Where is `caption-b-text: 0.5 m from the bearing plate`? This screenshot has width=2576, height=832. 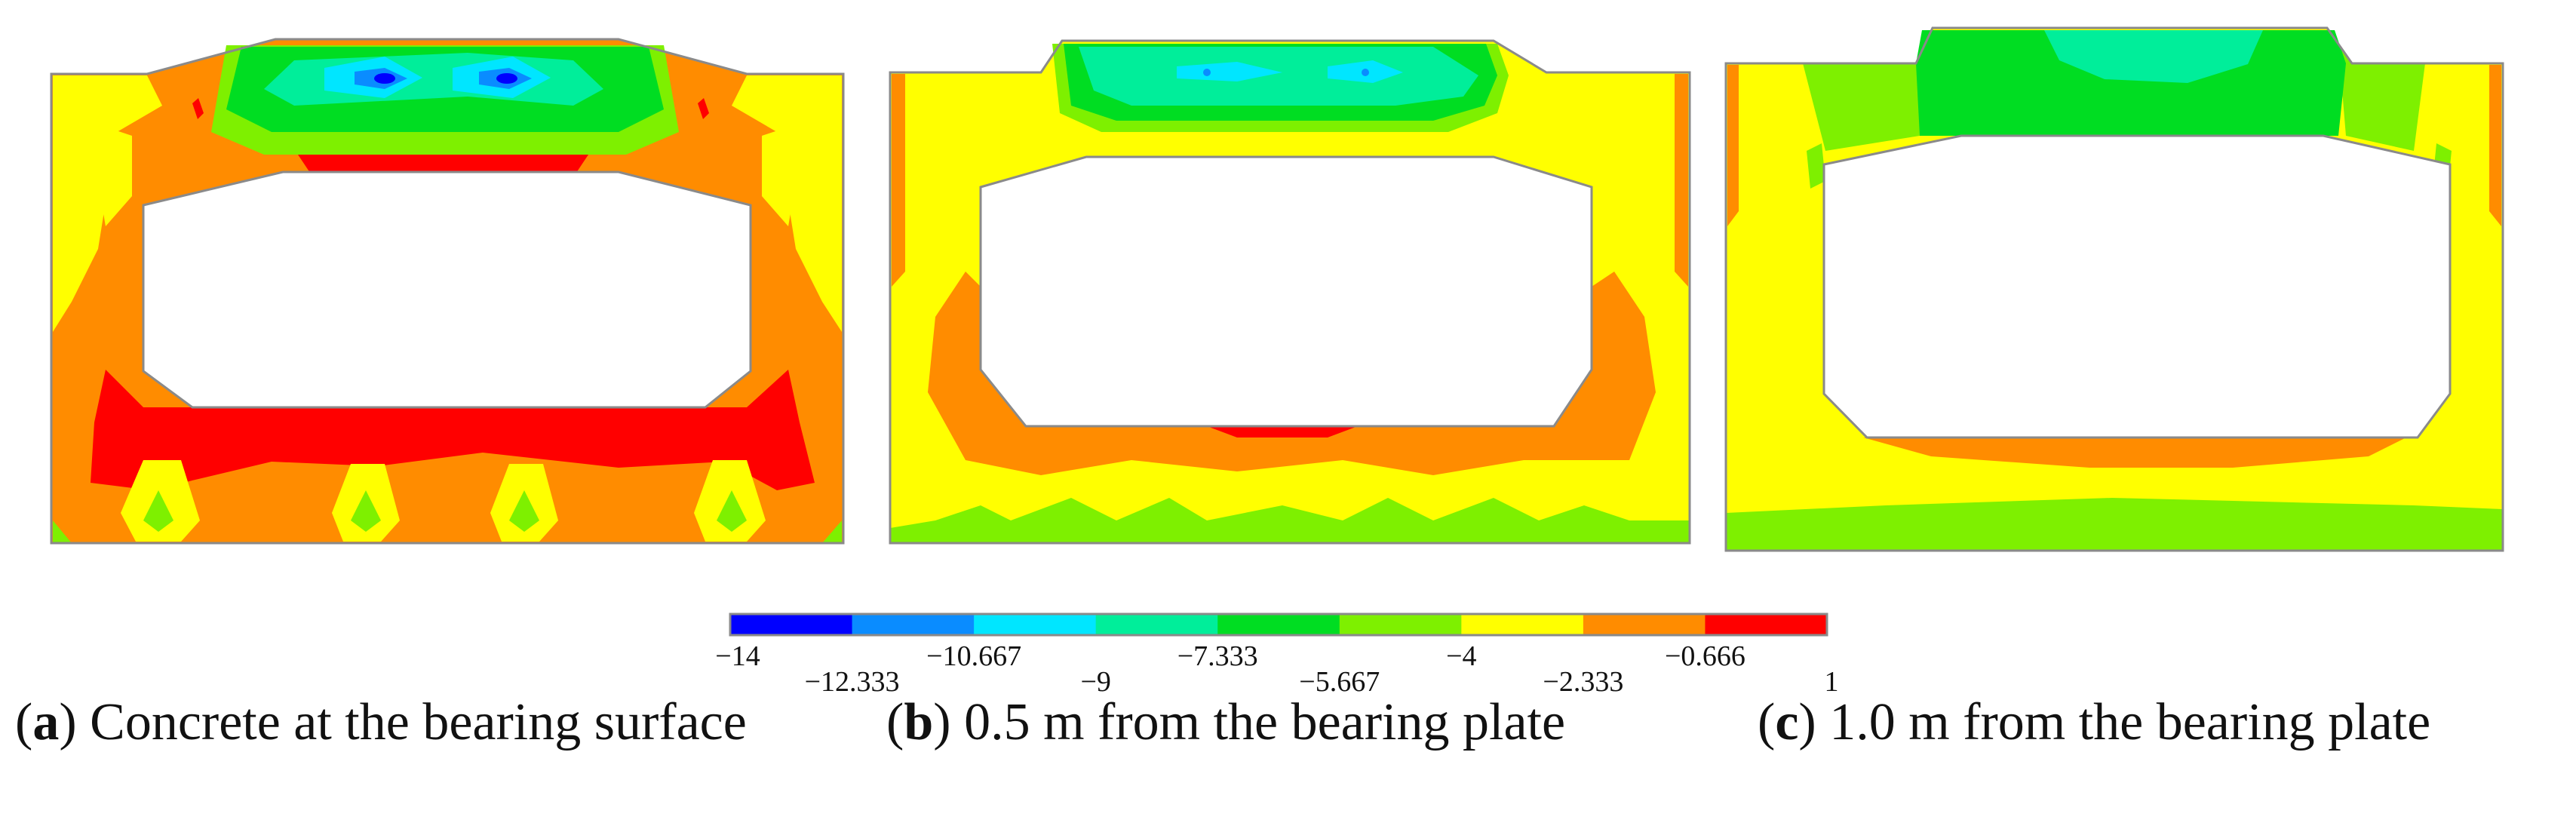 caption-b-text: 0.5 m from the bearing plate is located at coordinates (1265, 722).